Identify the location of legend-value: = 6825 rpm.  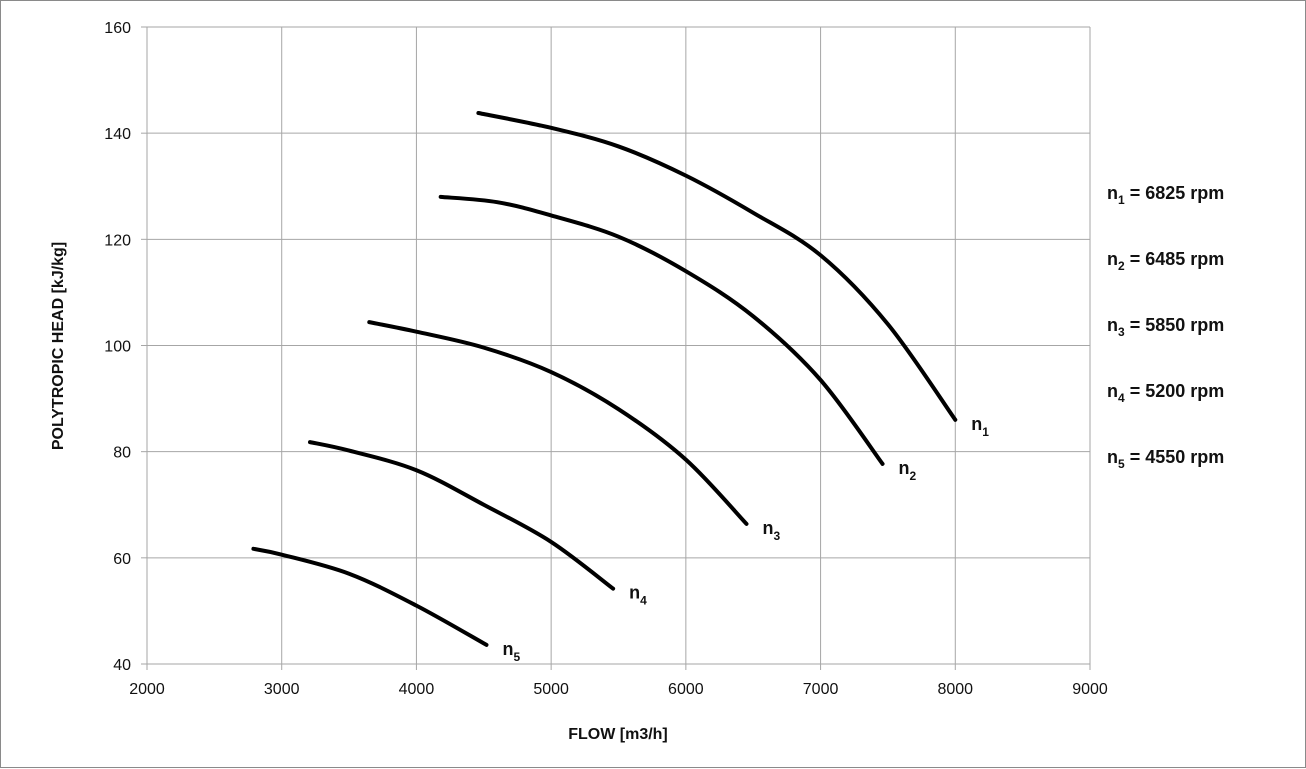
(1175, 193).